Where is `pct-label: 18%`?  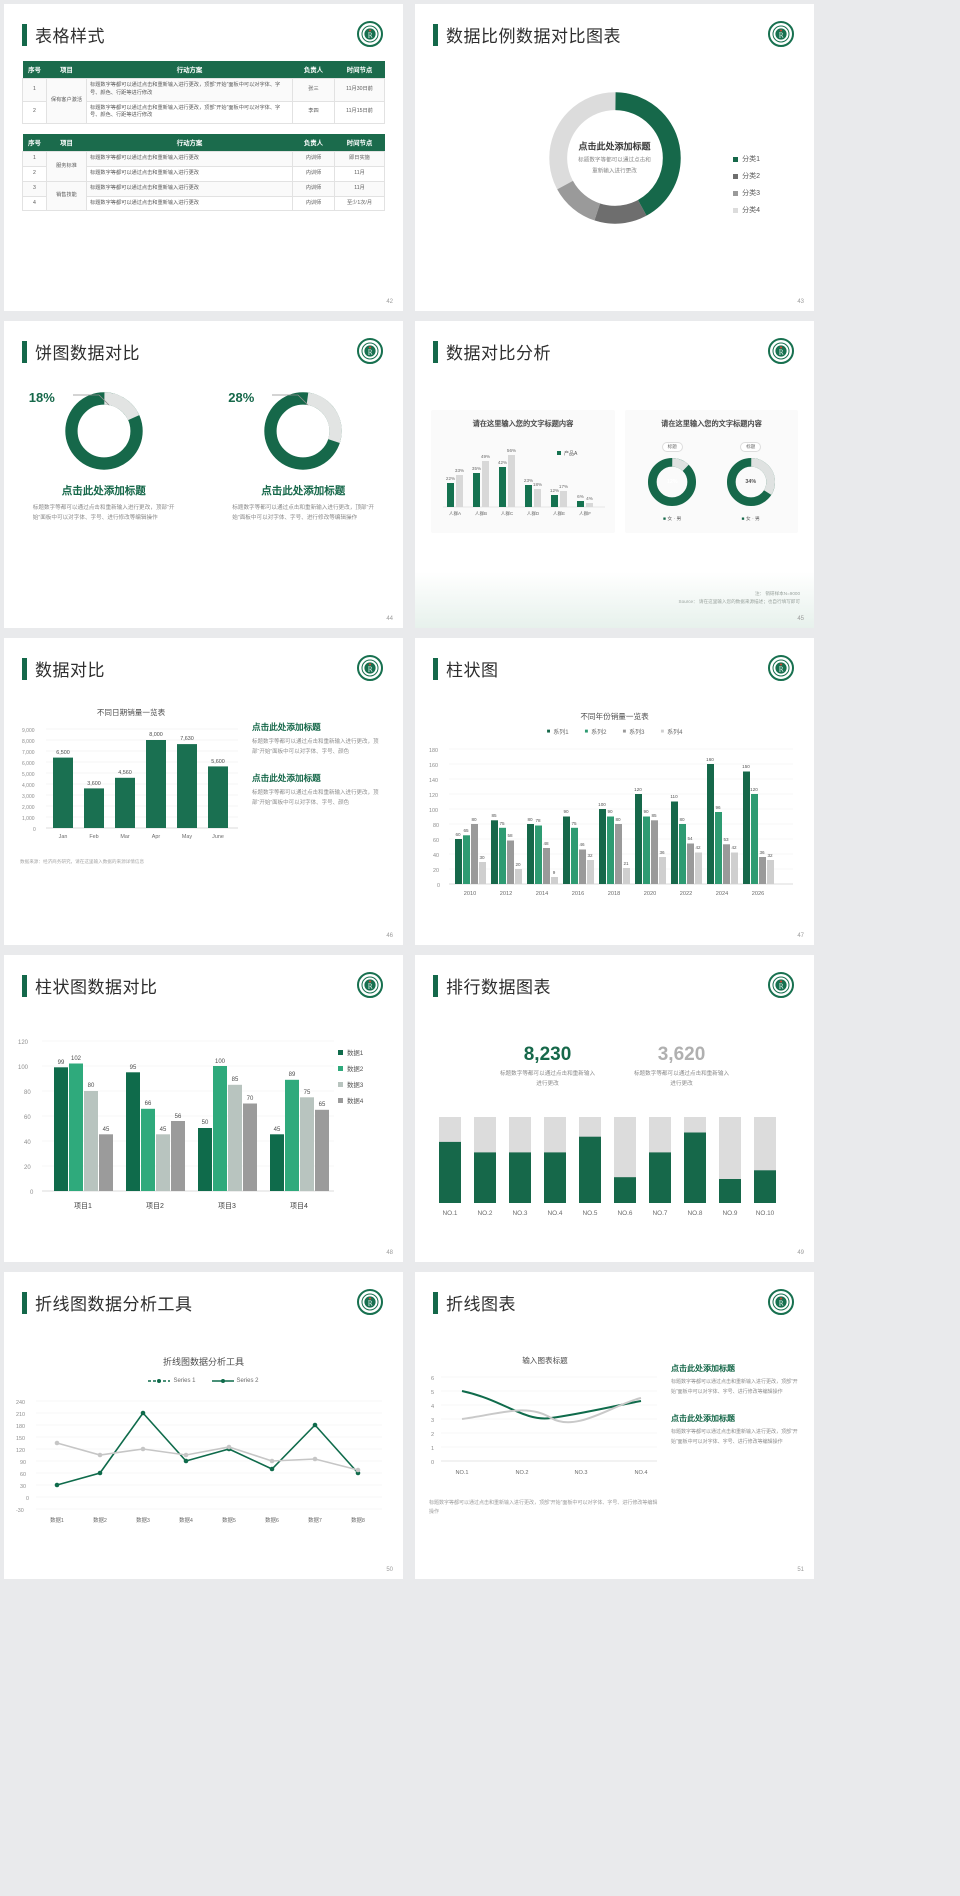 pct-label: 18% is located at coordinates (41, 397).